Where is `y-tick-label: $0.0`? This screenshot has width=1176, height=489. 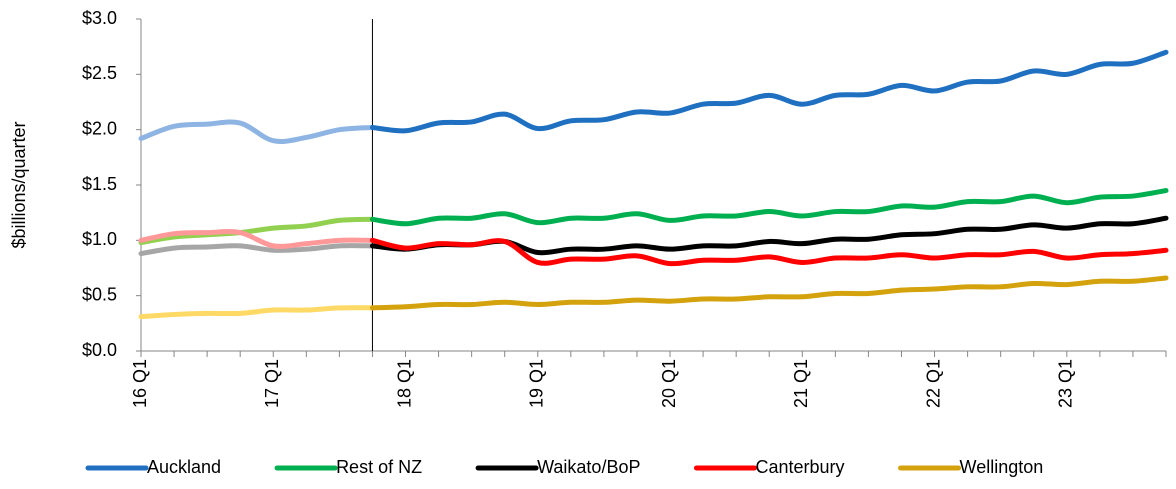
y-tick-label: $0.0 is located at coordinates (99, 350).